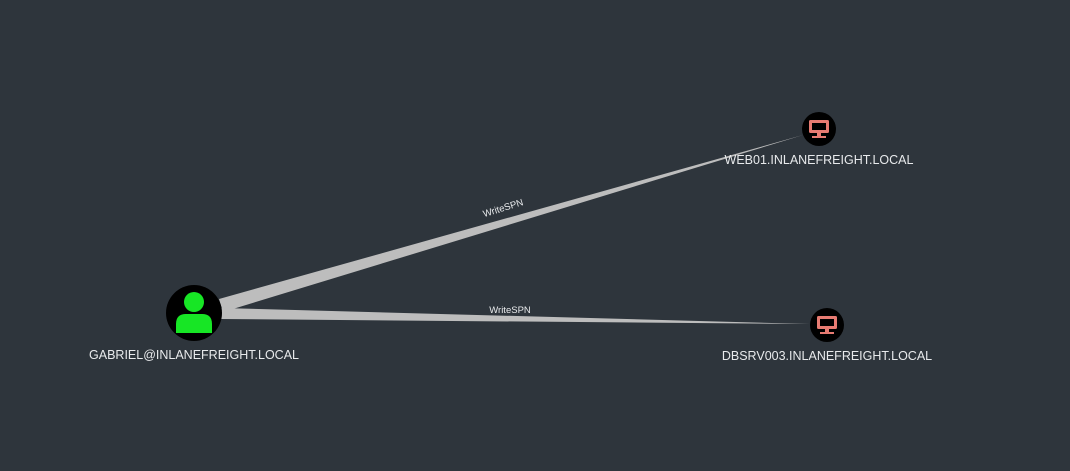 Image resolution: width=1070 pixels, height=471 pixels. I want to click on edge-label-dbsrv003: WriteSPN, so click(510, 310).